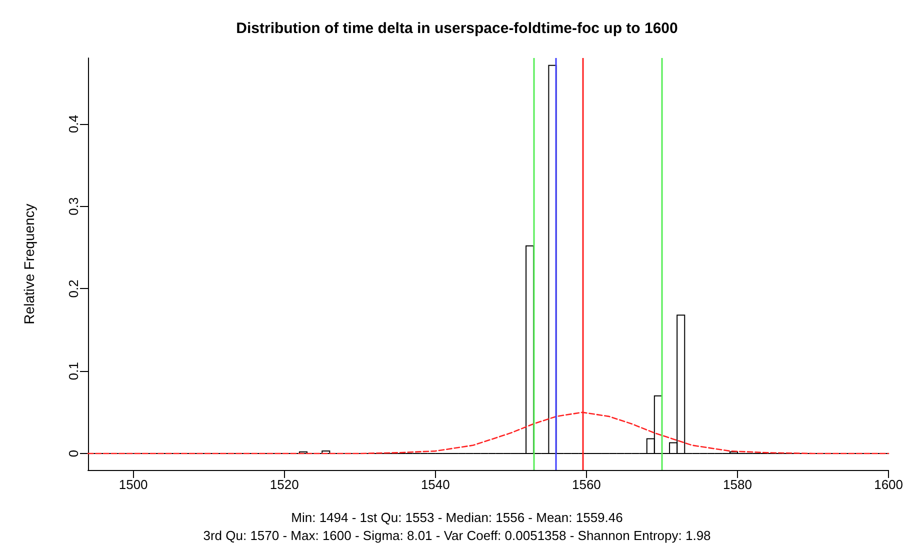 Image resolution: width=914 pixels, height=558 pixels. I want to click on y-tick-label: 0.1, so click(73, 371).